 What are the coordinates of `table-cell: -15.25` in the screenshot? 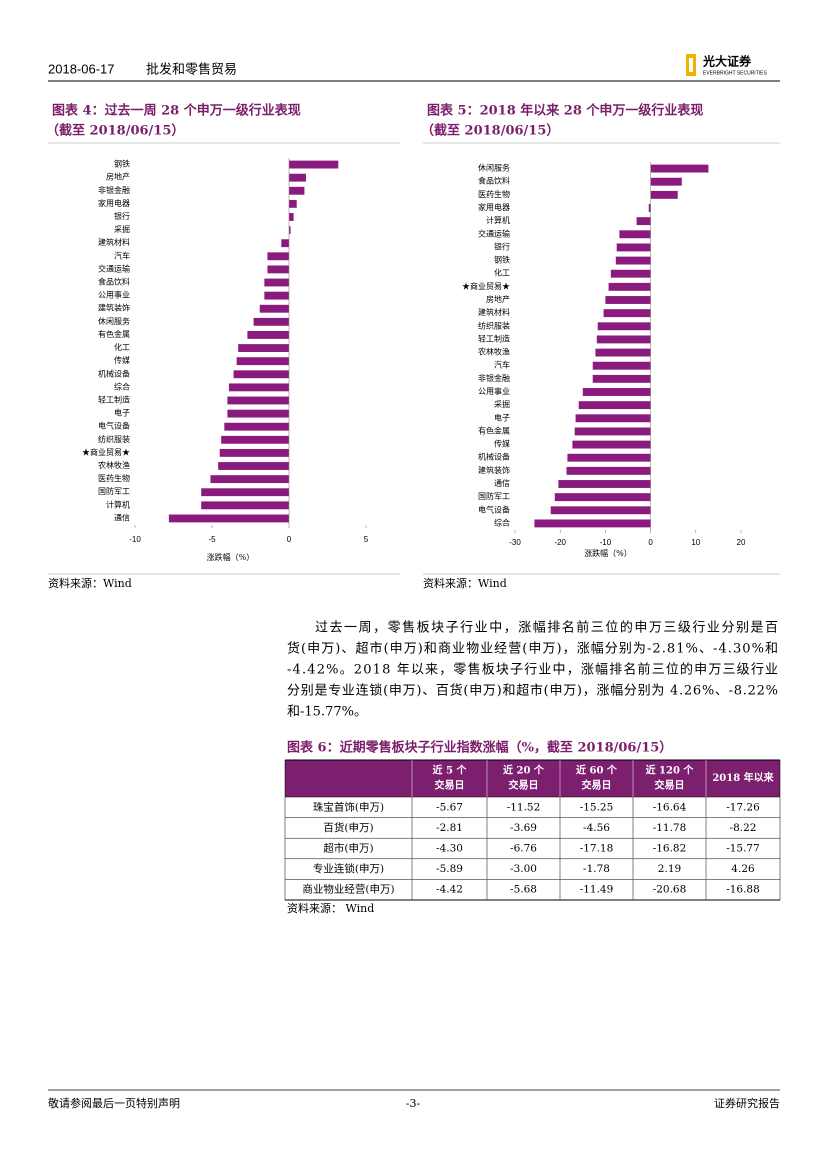 It's located at (597, 807).